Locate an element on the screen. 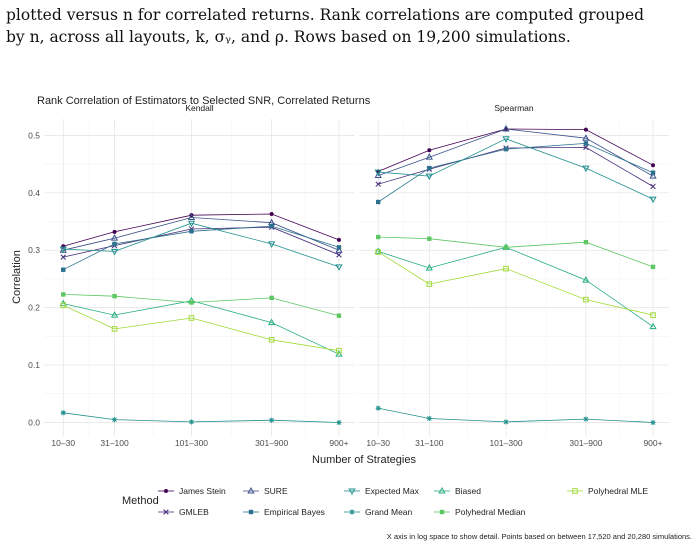 The image size is (699, 546). legend-label: Empirical Bayes is located at coordinates (294, 512).